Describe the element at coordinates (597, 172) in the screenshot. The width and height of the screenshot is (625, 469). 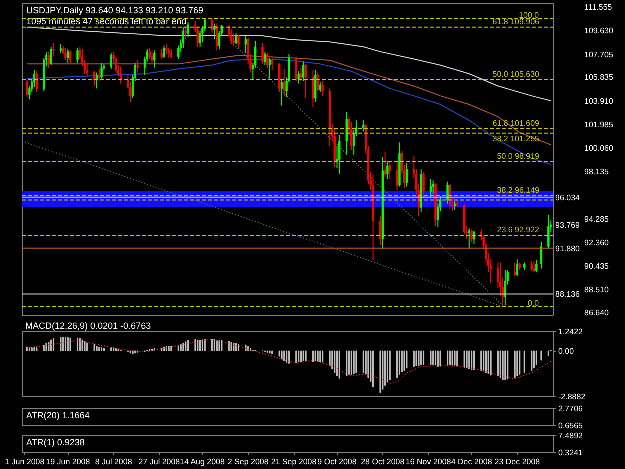
I see `y-tick-label: 98.135` at that location.